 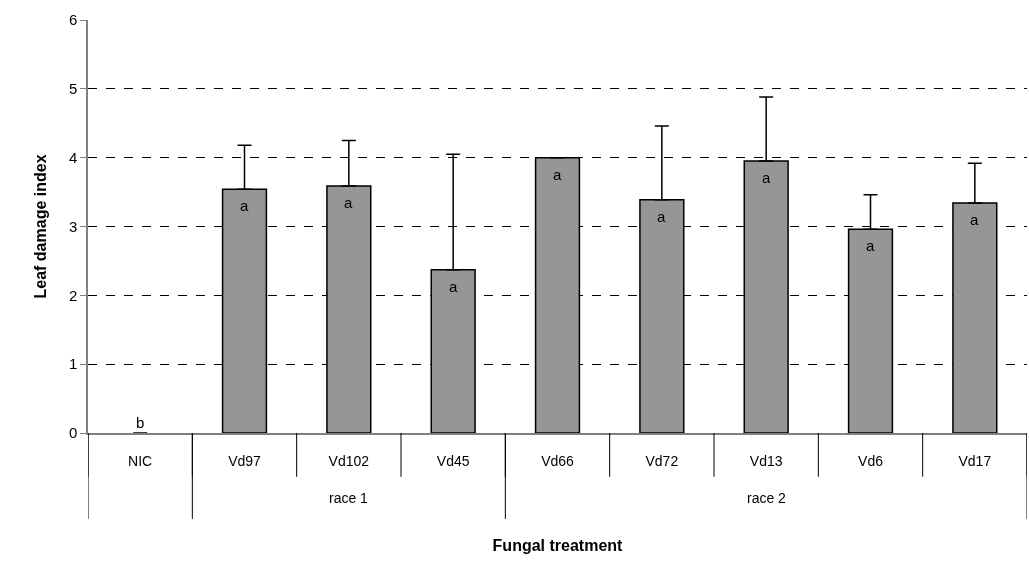 What do you see at coordinates (140, 460) in the screenshot?
I see `x-tick-label: NIC` at bounding box center [140, 460].